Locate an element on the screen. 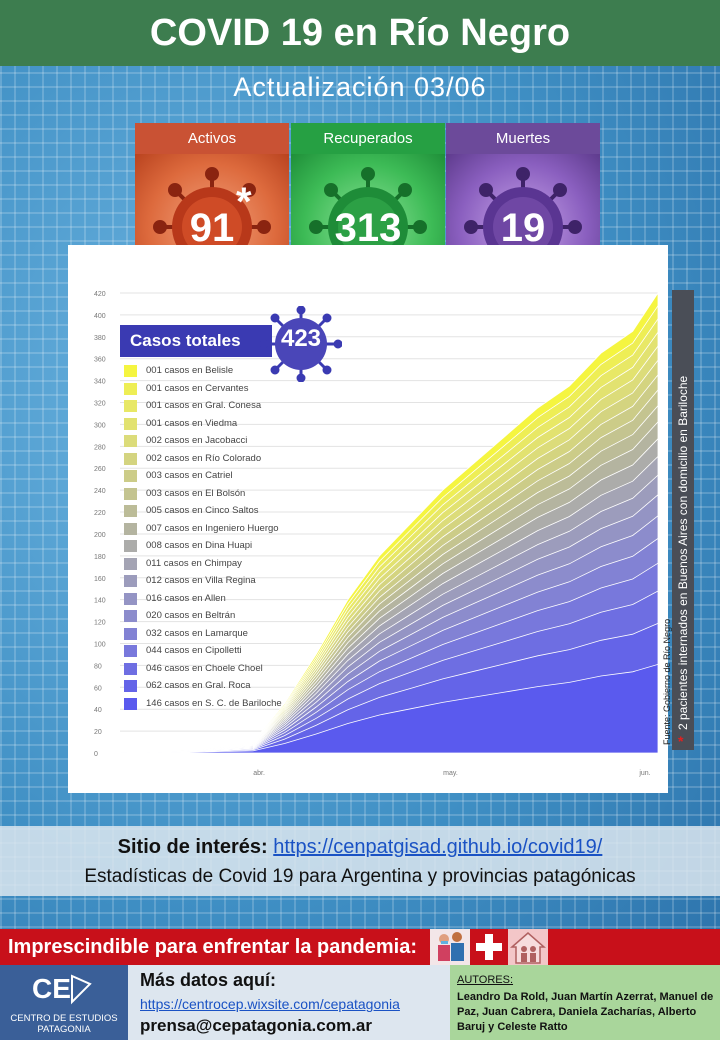 The width and height of the screenshot is (720, 1040). legend-item: 003 casos en El Bolsón is located at coordinates (219, 494).